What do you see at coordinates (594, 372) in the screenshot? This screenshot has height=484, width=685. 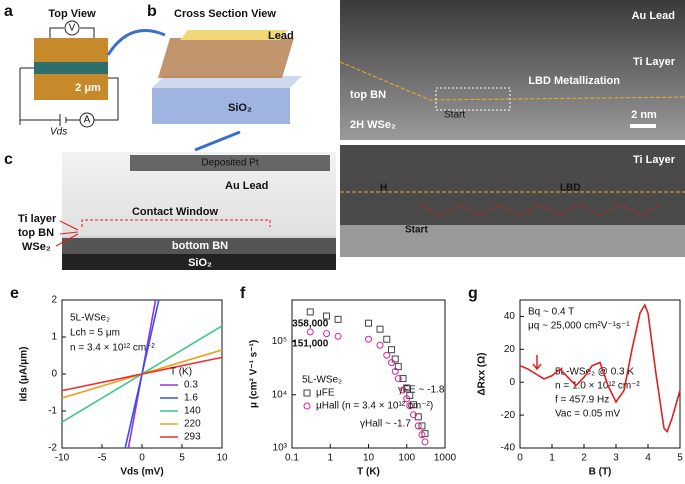 I see `annotation: 5L-WSe₂ @ 0.3 K` at bounding box center [594, 372].